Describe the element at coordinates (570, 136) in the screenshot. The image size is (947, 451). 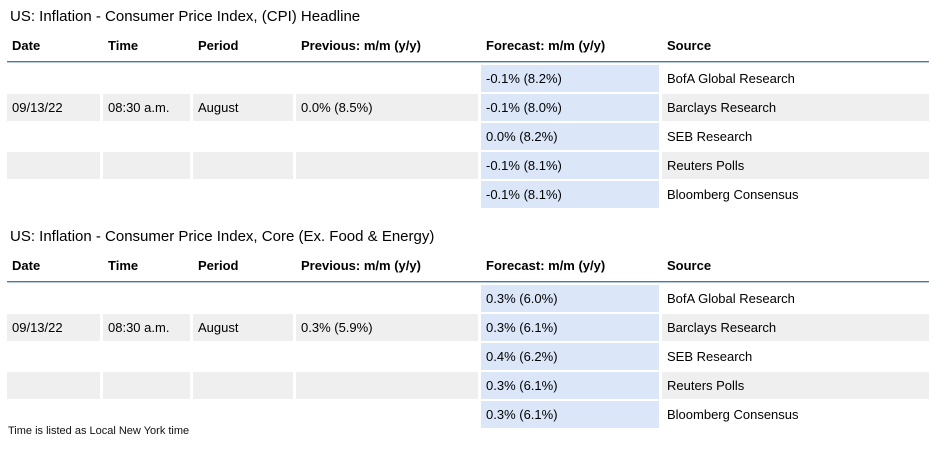
I see `cell-forecast: 0.0% (8.2%)` at that location.